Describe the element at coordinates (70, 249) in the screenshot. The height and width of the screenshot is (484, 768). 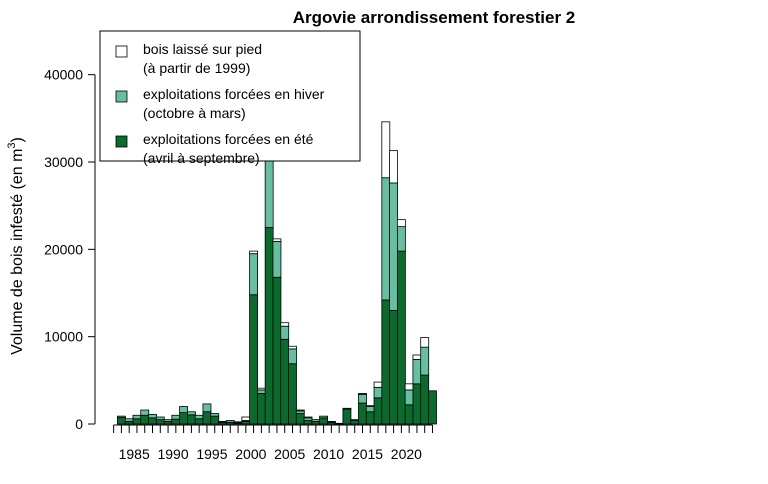
I see `y-axis: 0 10000 20000 30000 40000` at that location.